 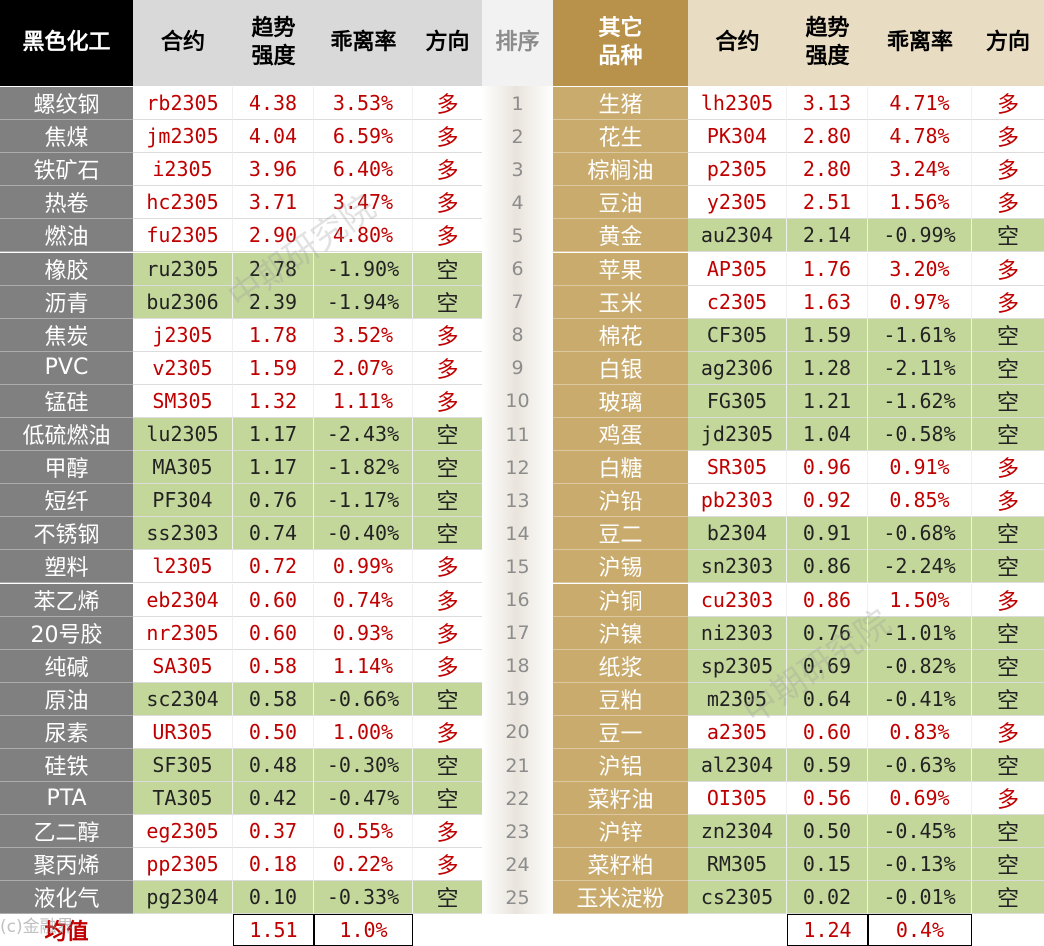 I want to click on row-deviation: -0.47%, so click(x=363, y=799).